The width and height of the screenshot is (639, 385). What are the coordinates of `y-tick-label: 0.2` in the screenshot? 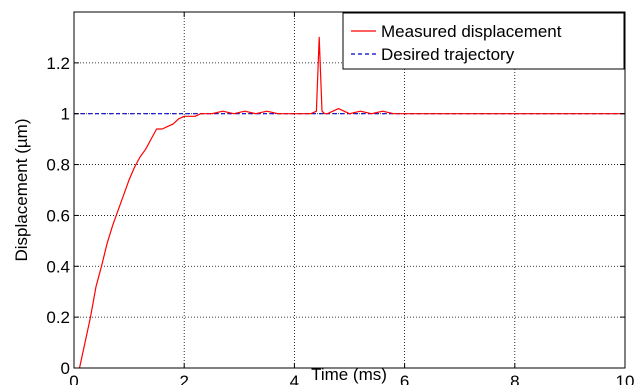 It's located at (58, 317).